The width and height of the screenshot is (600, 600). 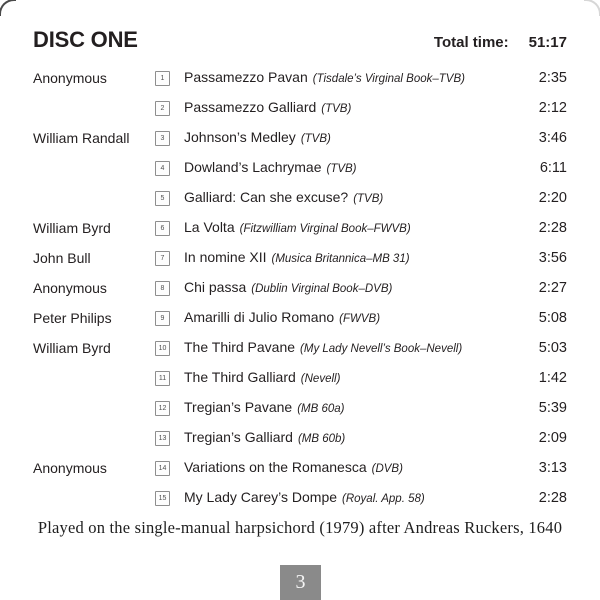 I want to click on total-time-label: Total time:, so click(x=471, y=42).